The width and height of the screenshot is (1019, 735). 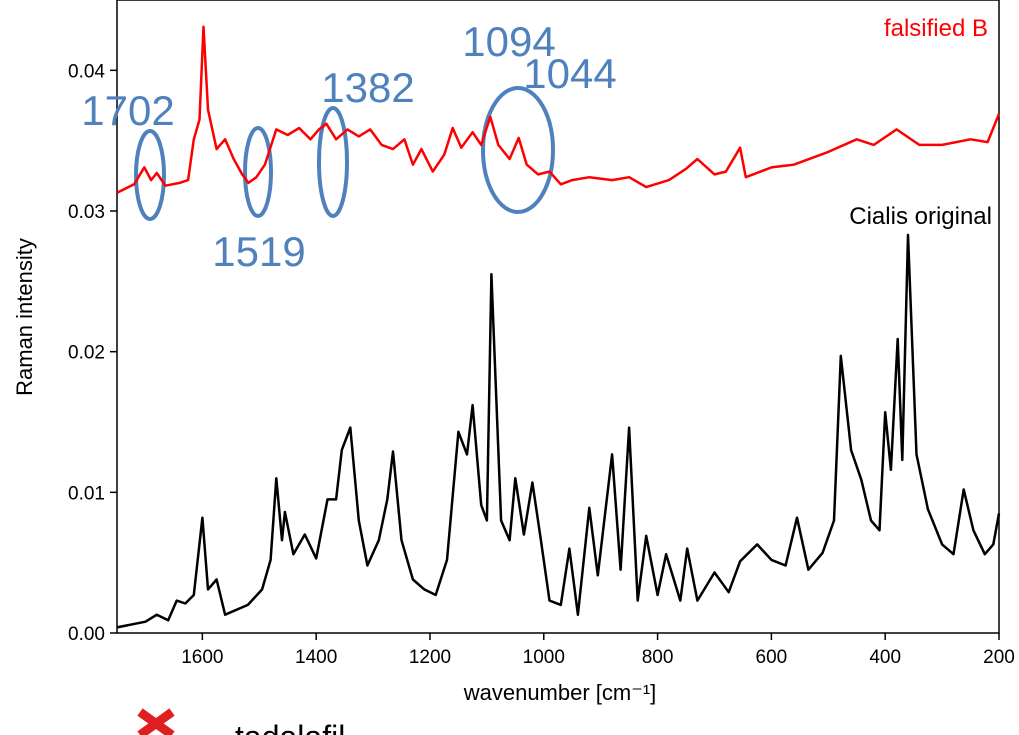 I want to click on peak-annotation: 1094, so click(x=508, y=41).